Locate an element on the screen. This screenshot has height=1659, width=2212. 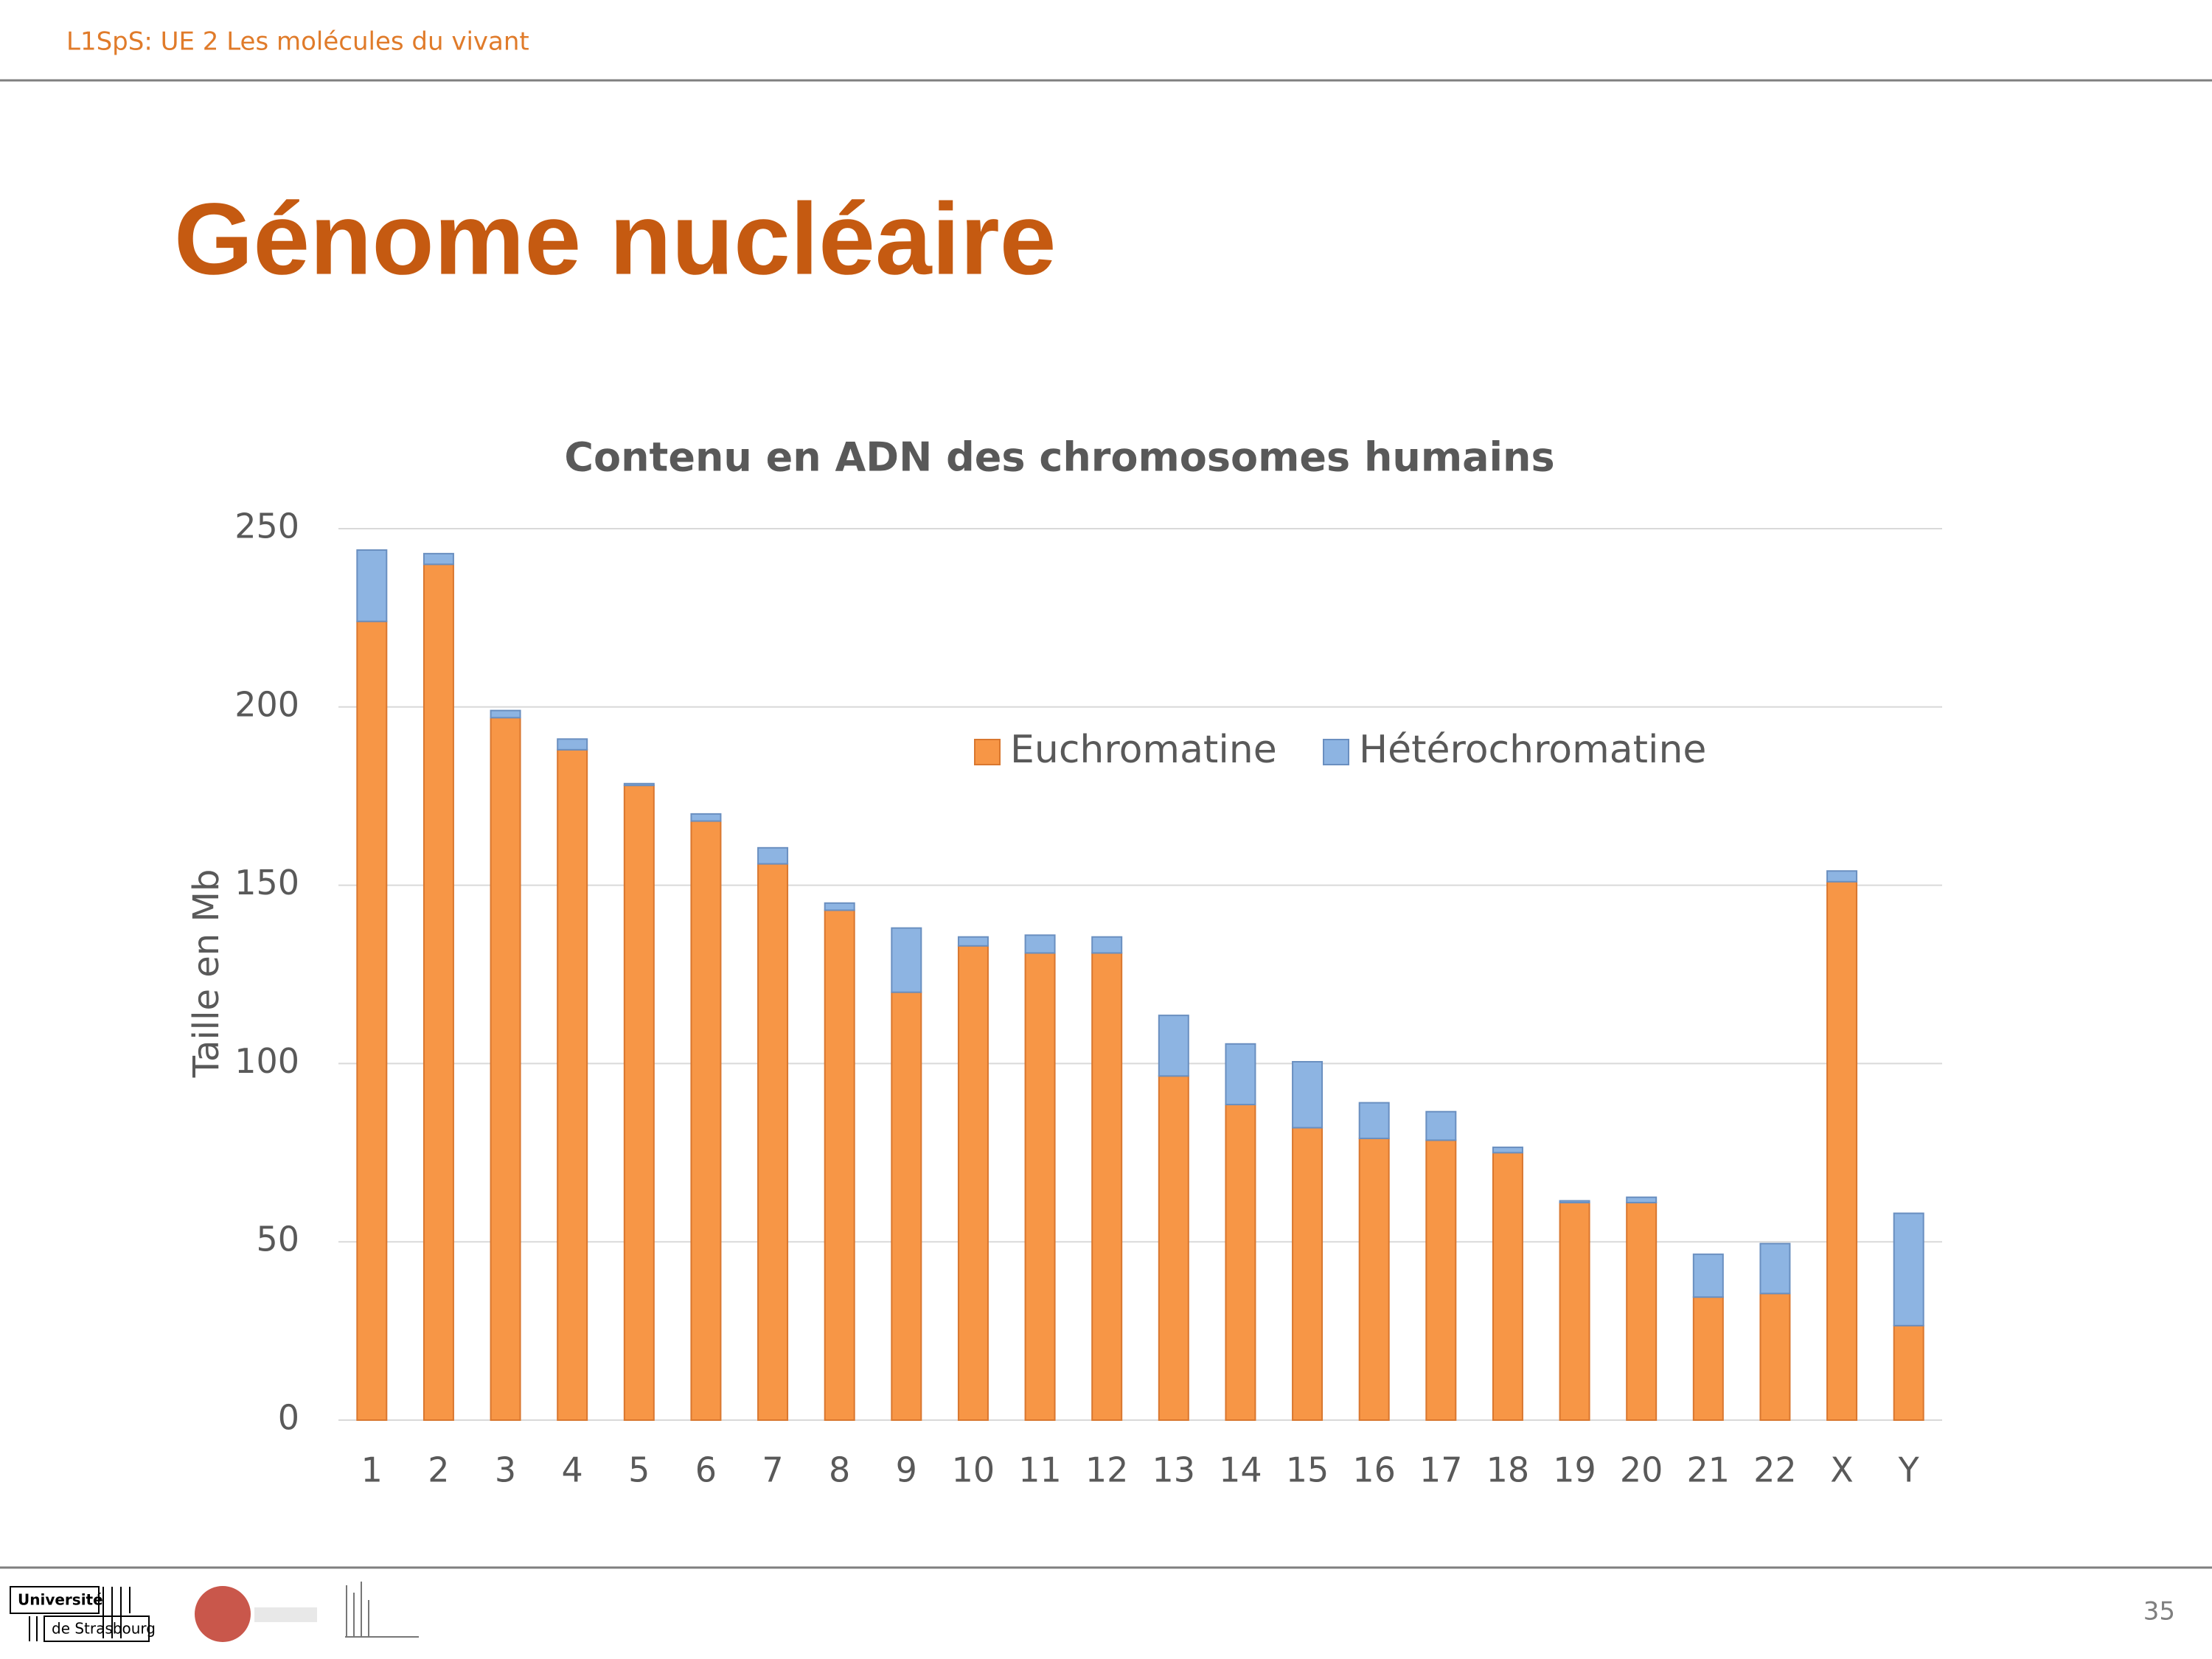
x-tick-label: 8 is located at coordinates (839, 1470).